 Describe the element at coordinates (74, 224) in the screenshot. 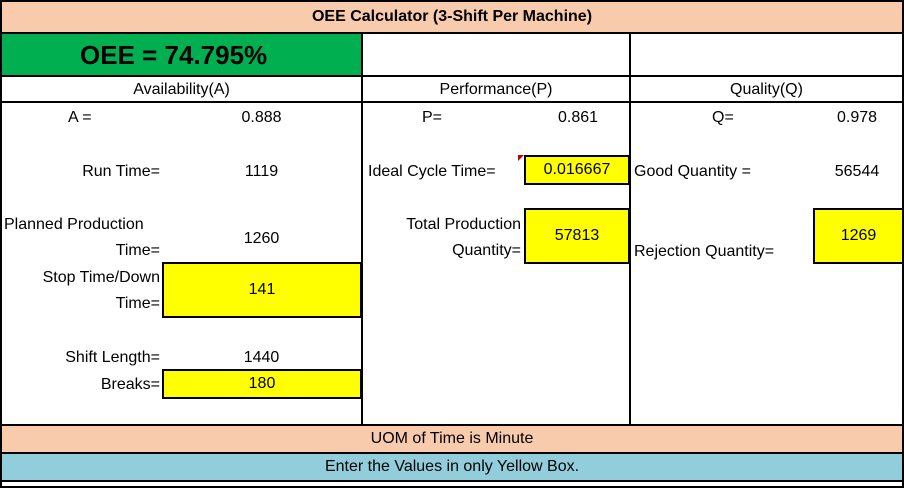

I see `planned-production-label: Planned Production` at that location.